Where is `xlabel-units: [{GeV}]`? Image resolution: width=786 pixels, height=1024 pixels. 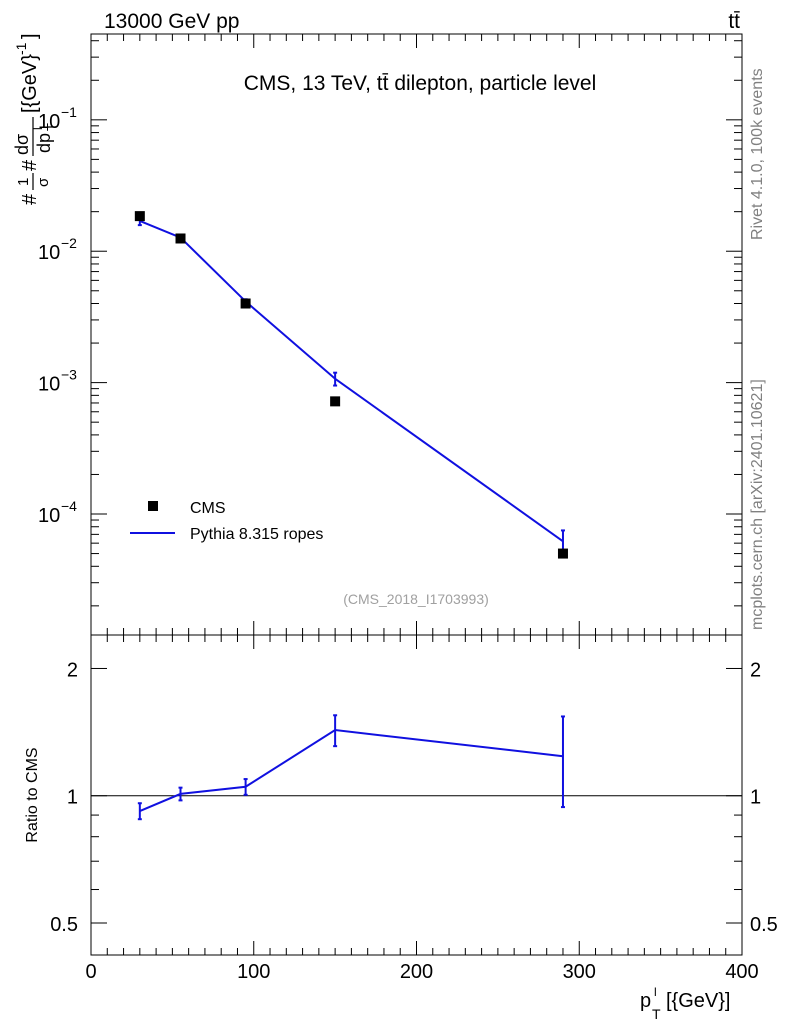 xlabel-units: [{GeV}] is located at coordinates (698, 1001).